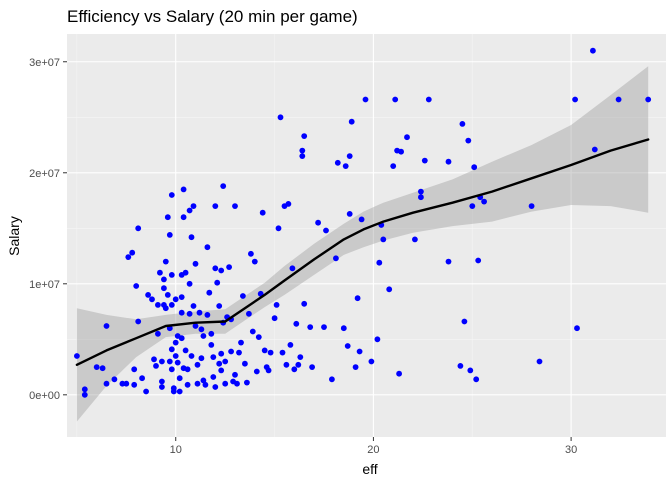  Describe the element at coordinates (14, 236) in the screenshot. I see `y-axis-title: Salary` at that location.